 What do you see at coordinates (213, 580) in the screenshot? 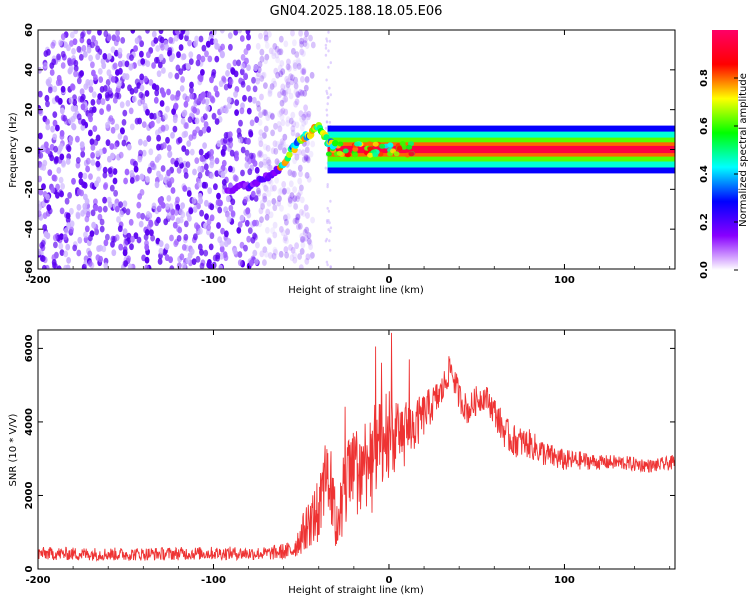
I see `x-tick-label: -100` at bounding box center [213, 580].